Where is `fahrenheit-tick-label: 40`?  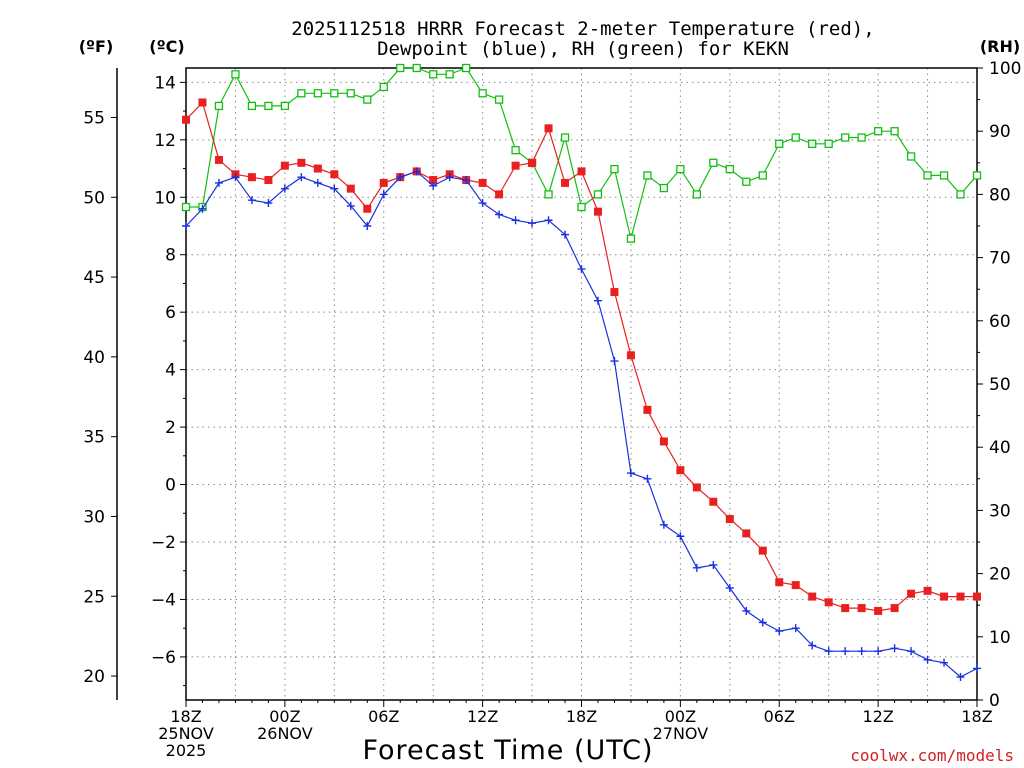
fahrenheit-tick-label: 40 is located at coordinates (94, 358).